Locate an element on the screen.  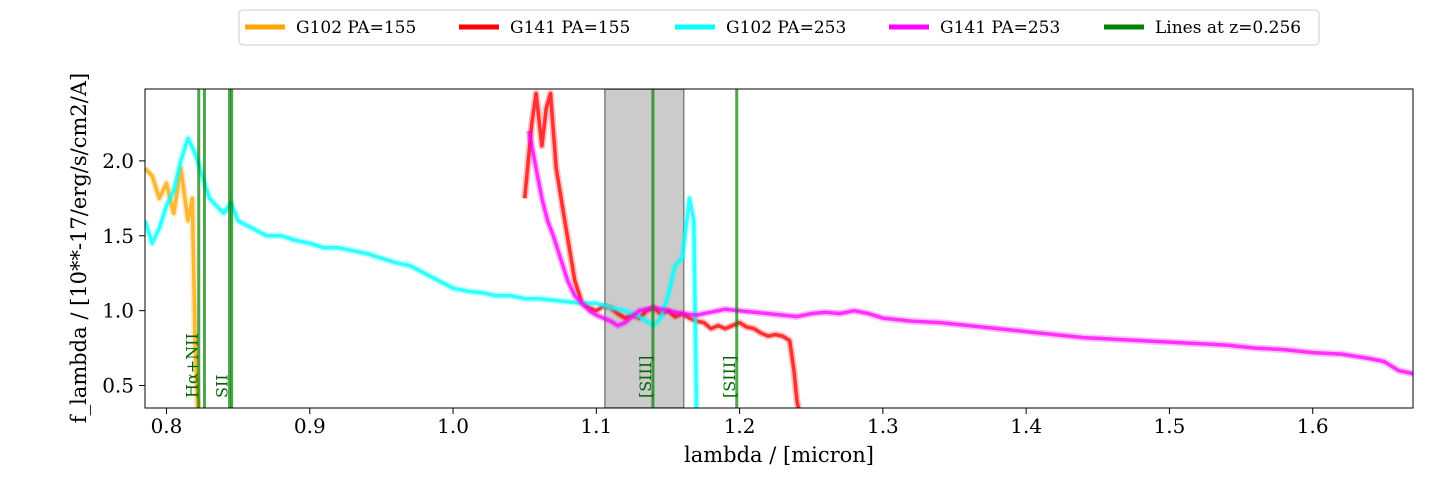
y-tick-label: 0.5 is located at coordinates (118, 386).